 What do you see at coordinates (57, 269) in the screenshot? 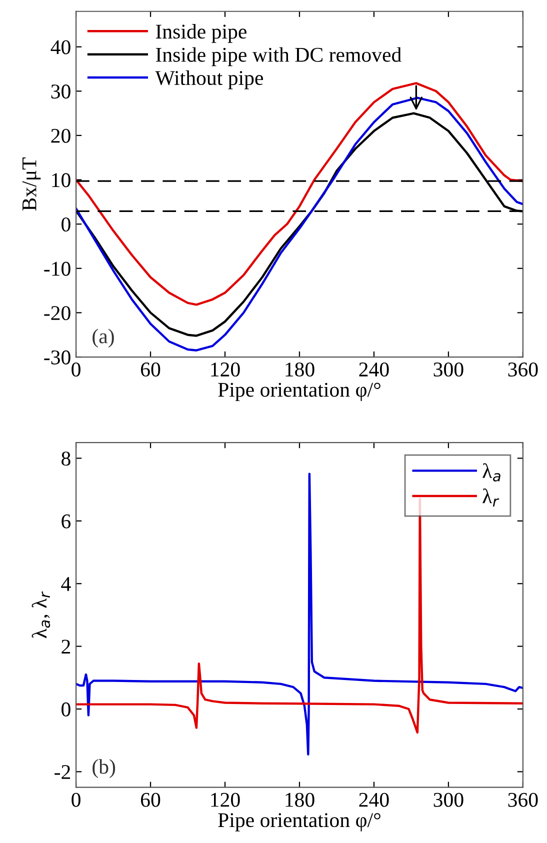
I see `y-tick-label: -10` at bounding box center [57, 269].